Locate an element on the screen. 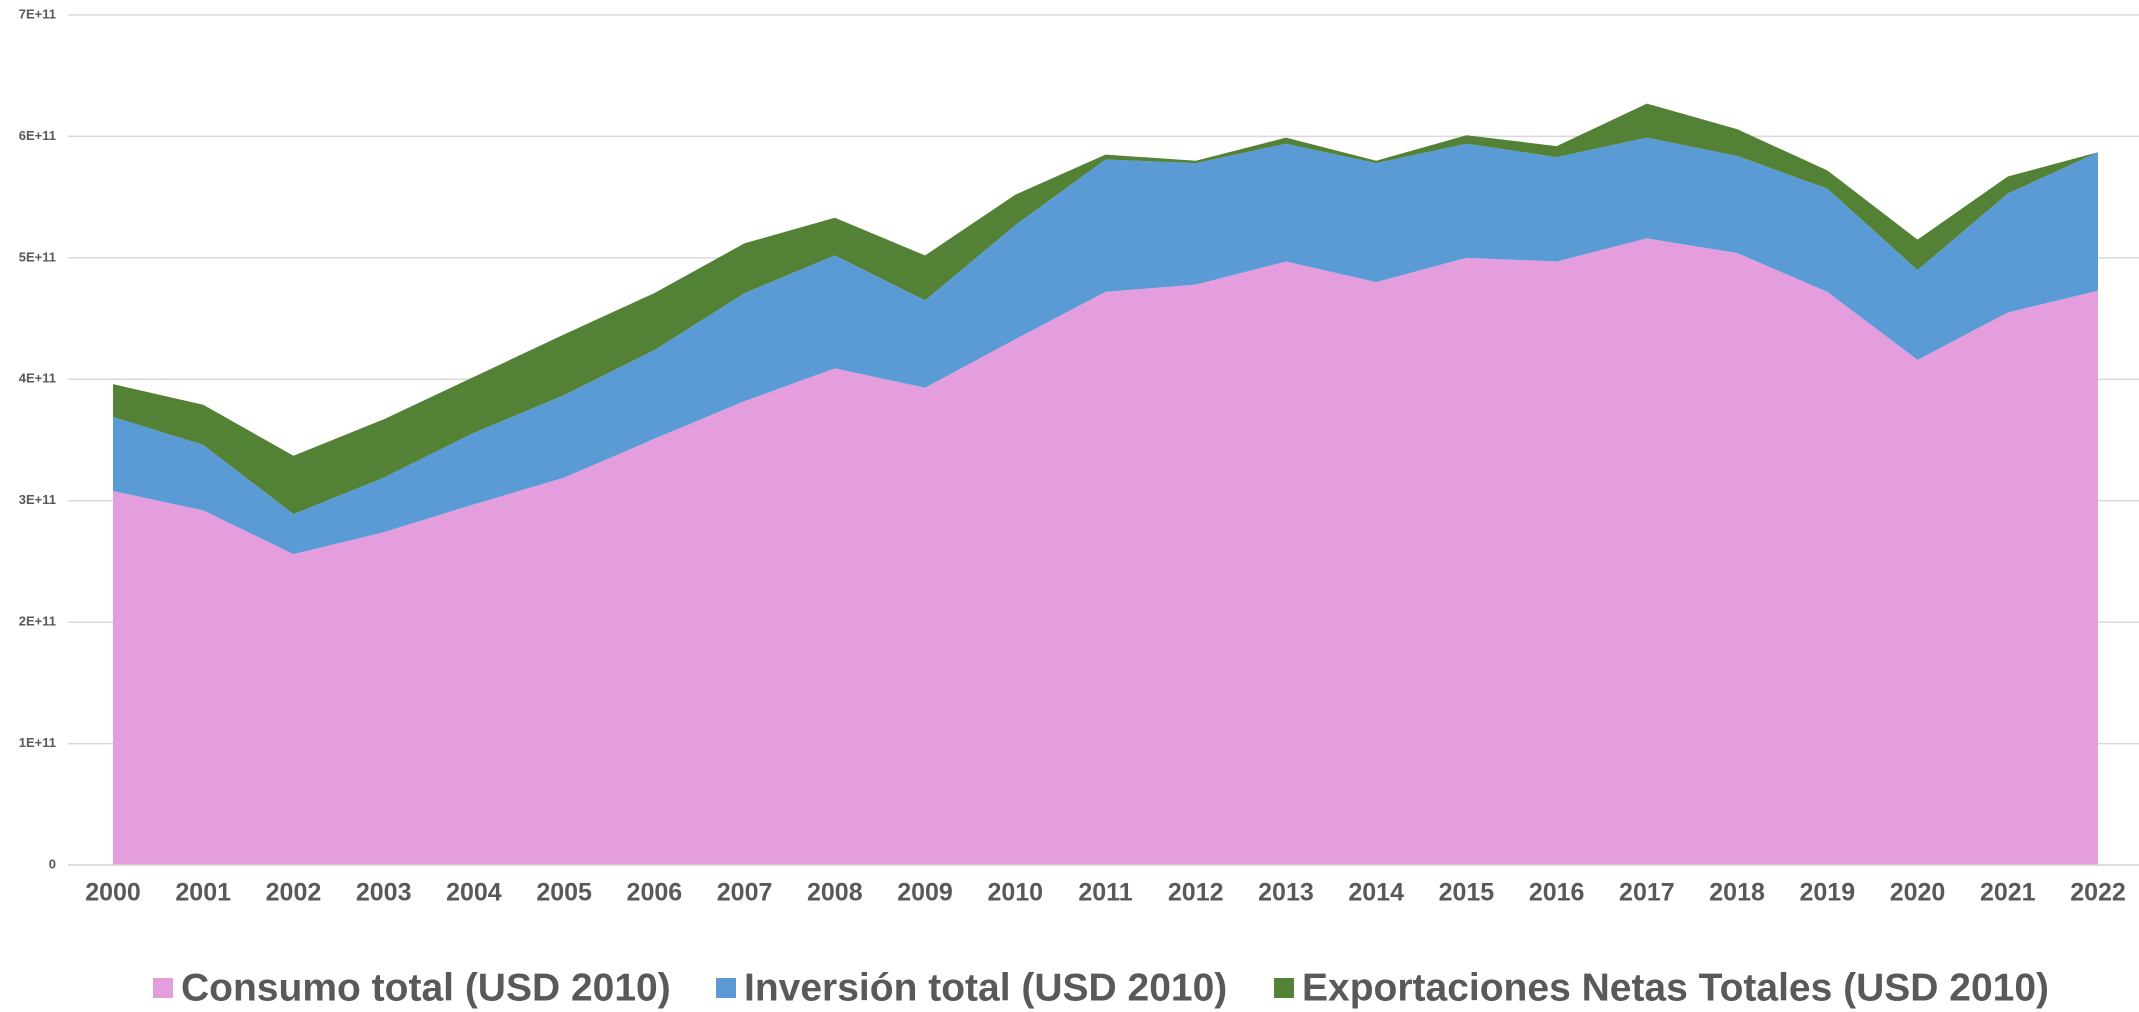 The image size is (2139, 1012). x-tick-label: 2003 is located at coordinates (384, 893).